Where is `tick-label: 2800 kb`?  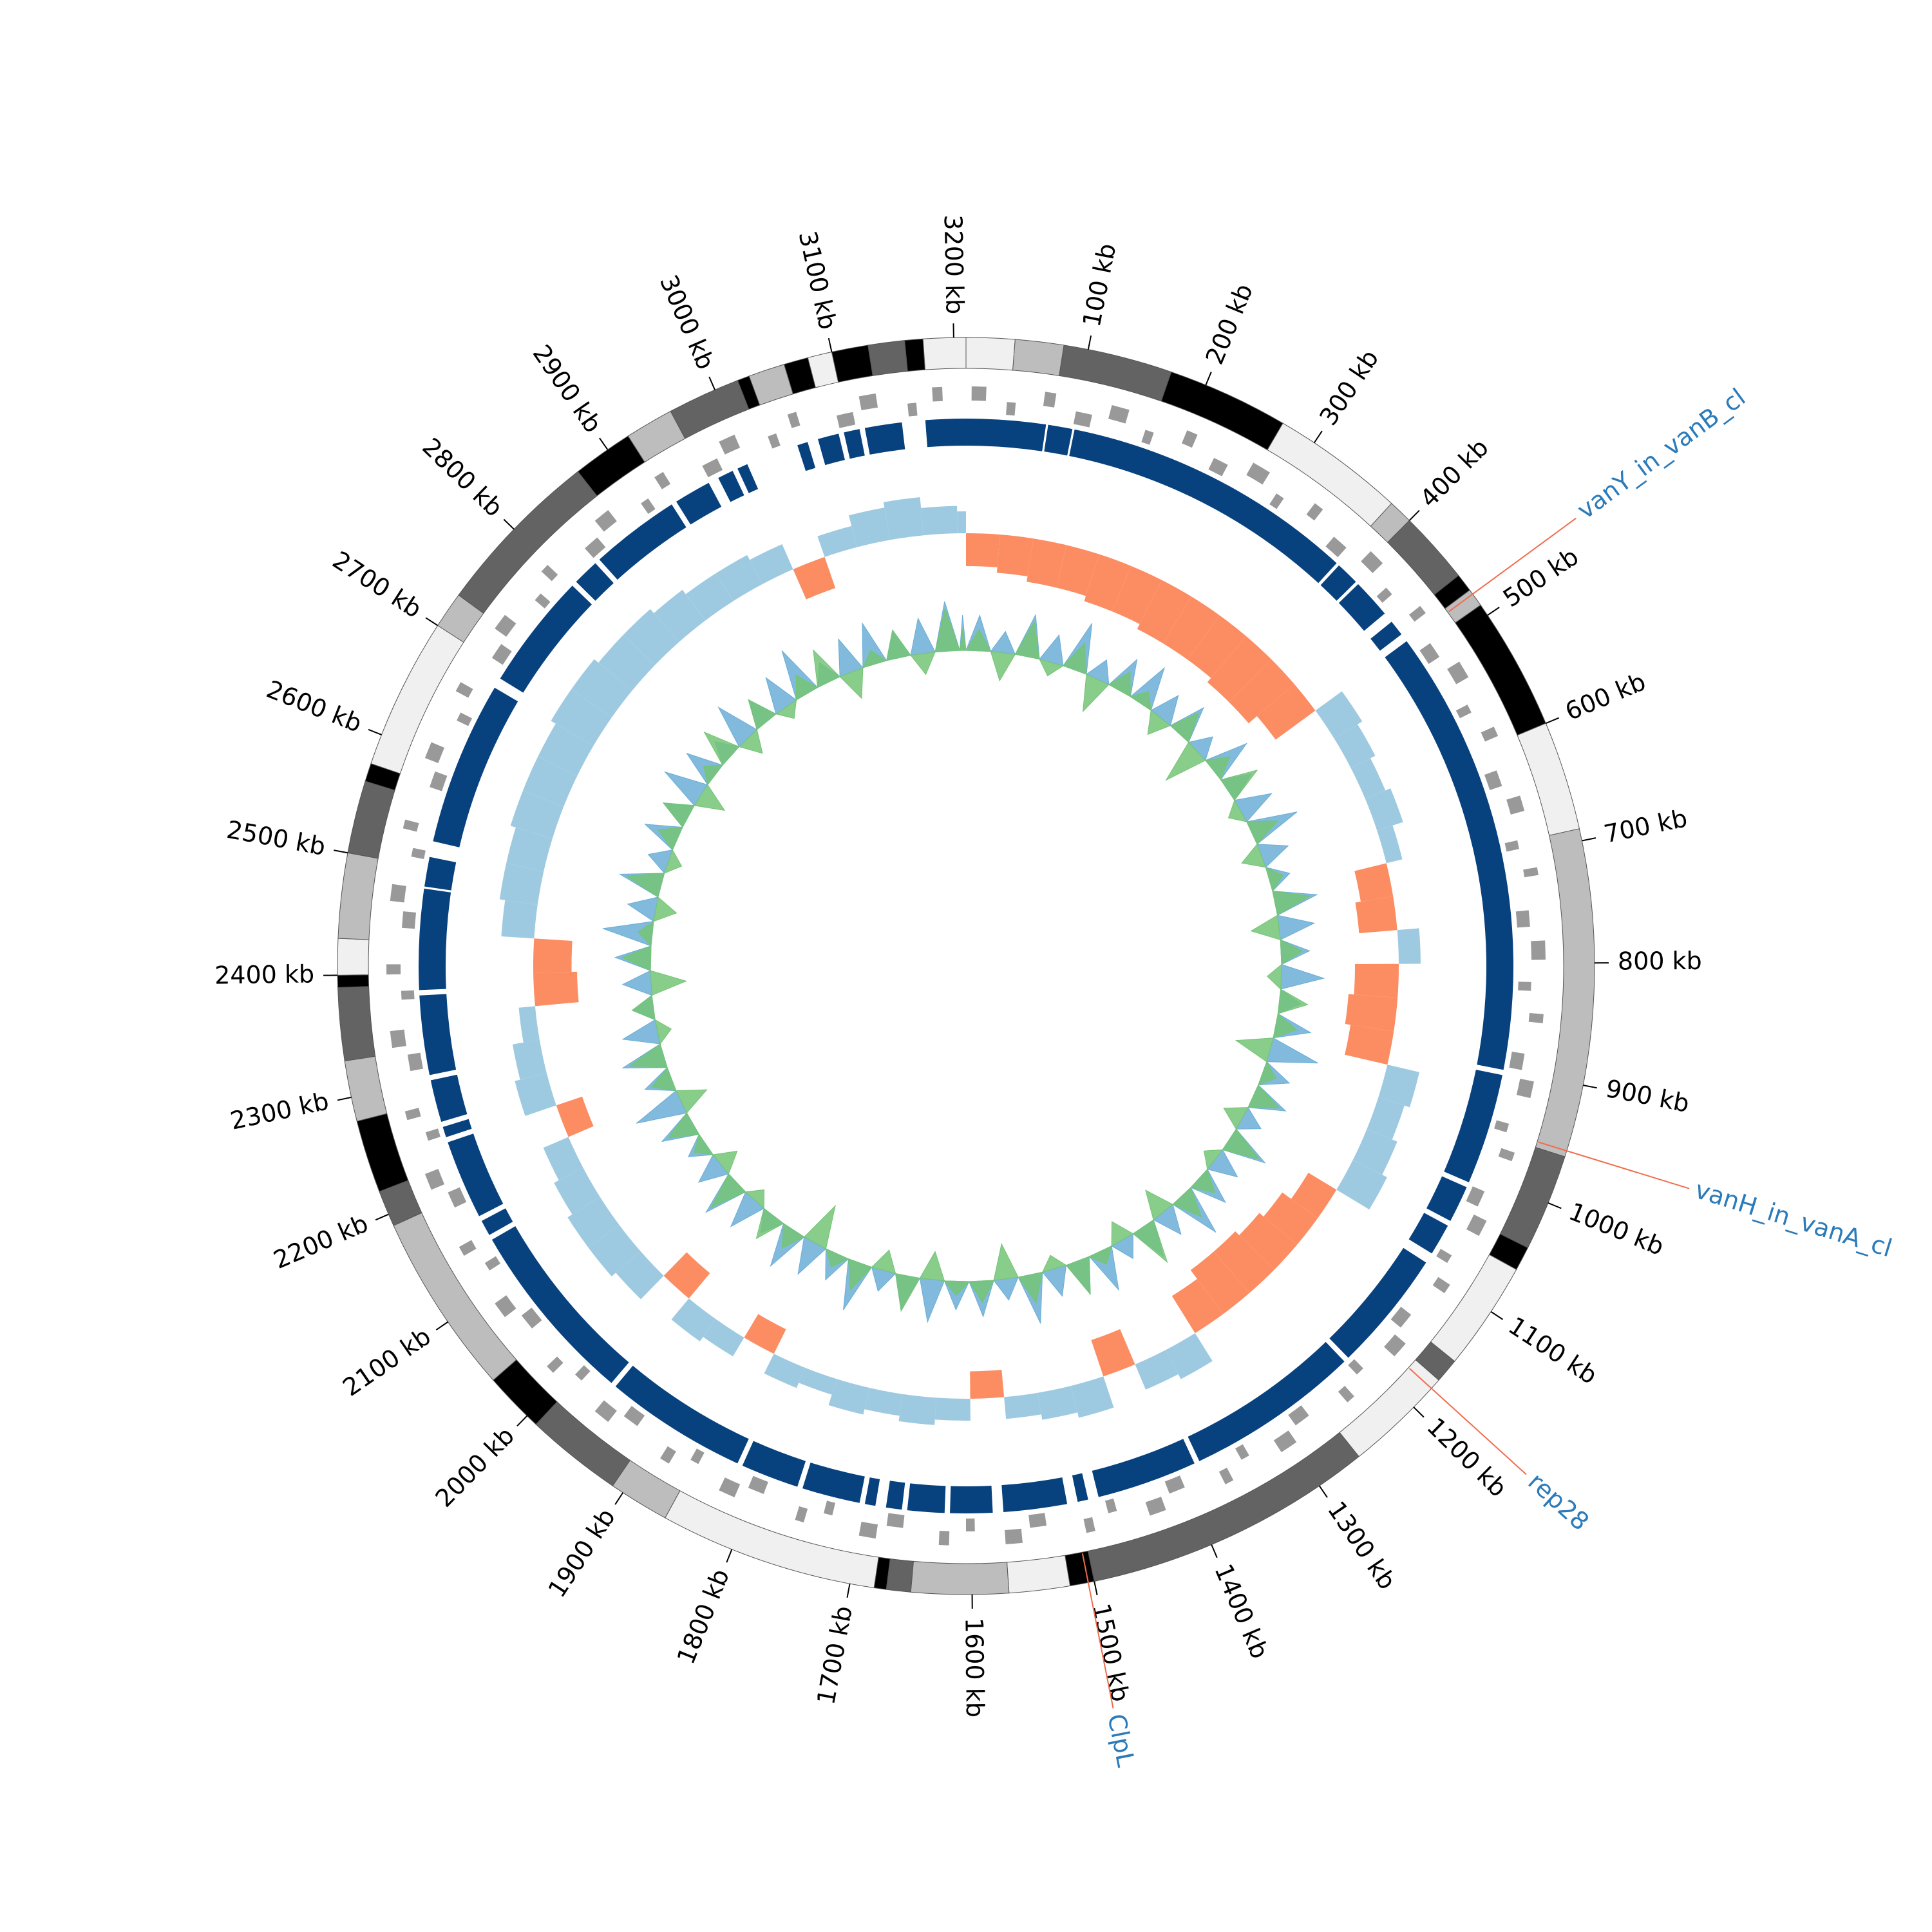
tick-label: 2800 kb is located at coordinates (463, 477).